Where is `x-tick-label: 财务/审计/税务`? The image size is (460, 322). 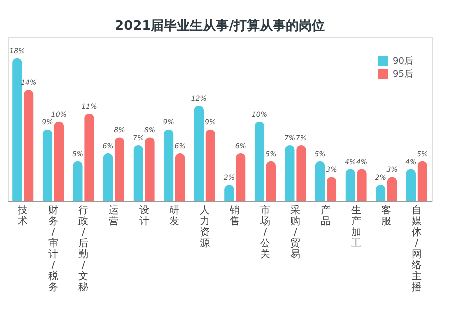
x-tick-label: 财务/审计/税务 is located at coordinates (53, 249).